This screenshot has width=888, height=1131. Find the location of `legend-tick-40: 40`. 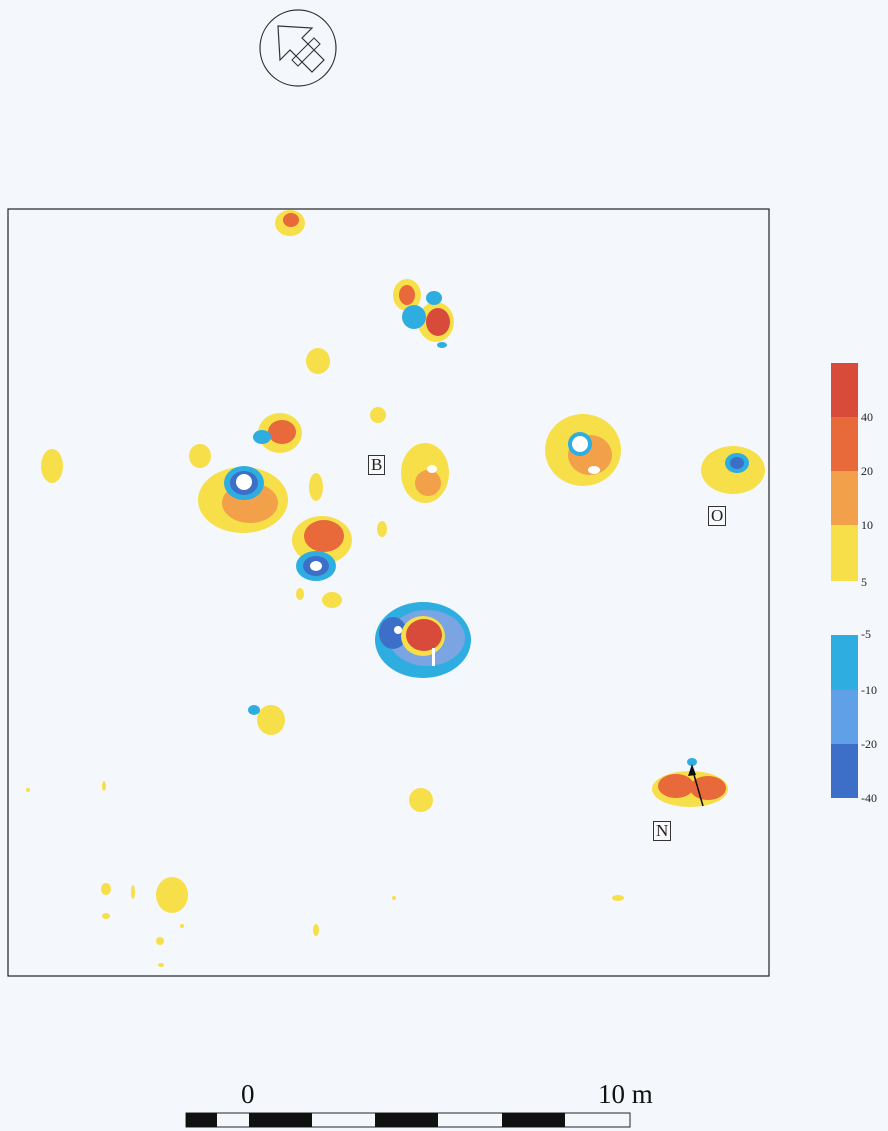

legend-tick-40: 40 is located at coordinates (867, 417).